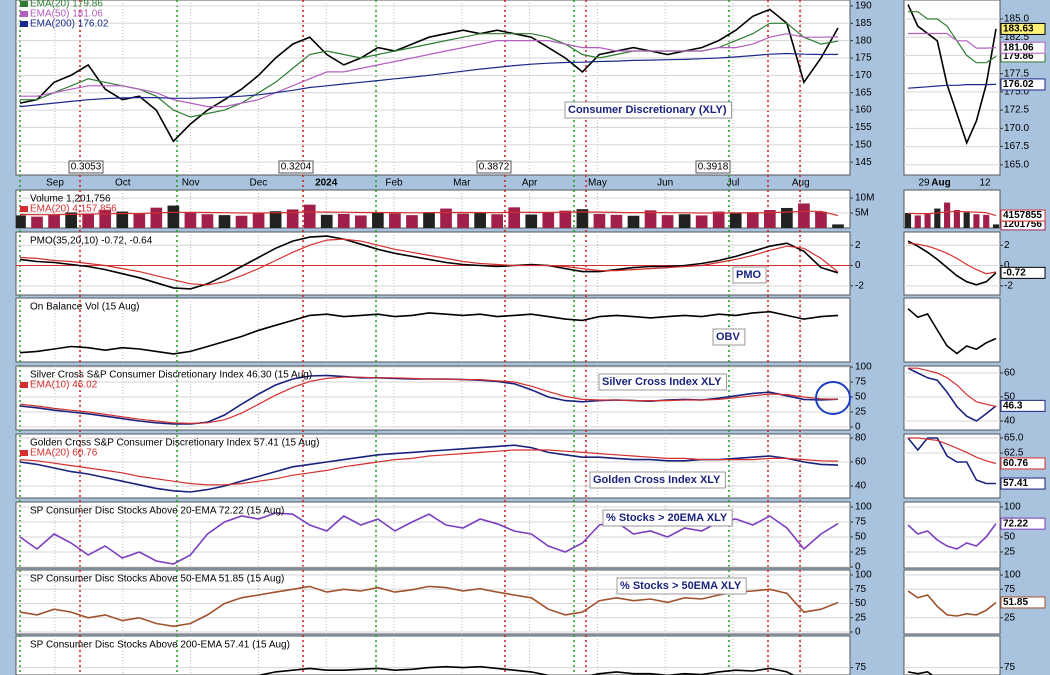 The width and height of the screenshot is (1050, 675). What do you see at coordinates (861, 462) in the screenshot?
I see `y-tick-label: 60` at bounding box center [861, 462].